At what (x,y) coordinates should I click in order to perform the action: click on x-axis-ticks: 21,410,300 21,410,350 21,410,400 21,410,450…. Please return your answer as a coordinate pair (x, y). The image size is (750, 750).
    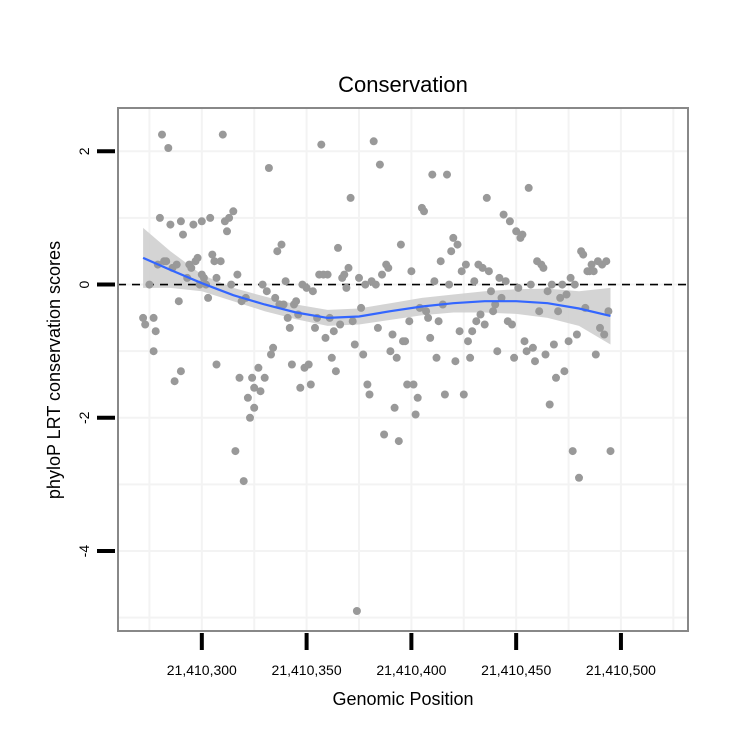
    Looking at the image, I should click on (411, 655).